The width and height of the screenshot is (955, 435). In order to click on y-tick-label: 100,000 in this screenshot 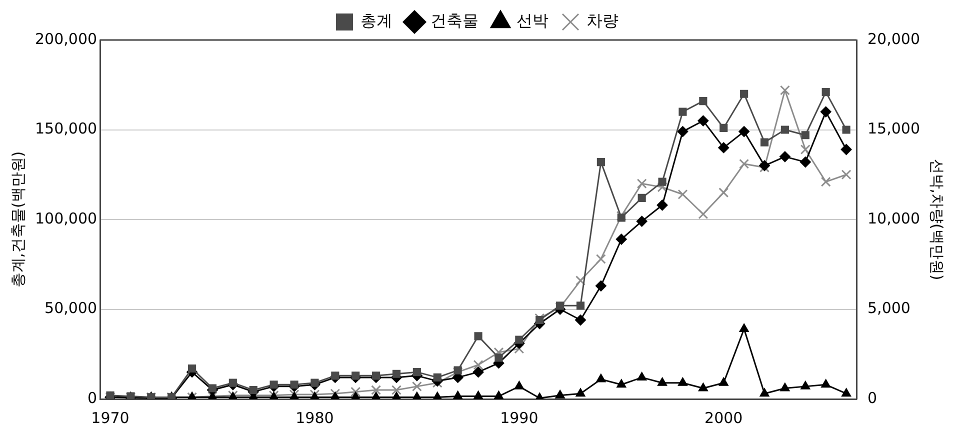, I will do `click(66, 218)`.